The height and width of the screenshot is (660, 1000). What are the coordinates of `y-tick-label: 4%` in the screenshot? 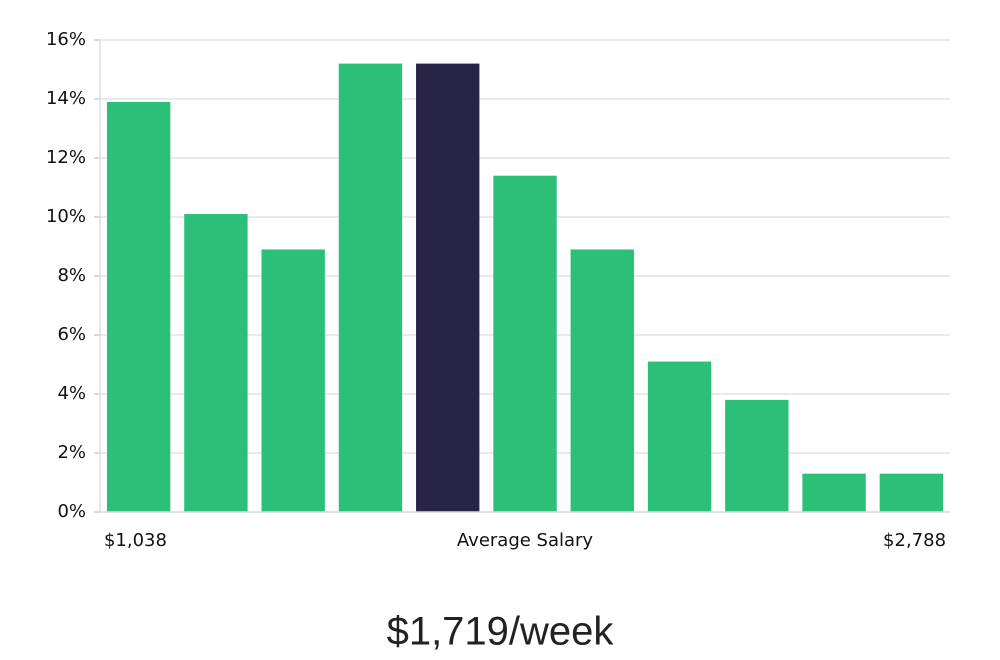 It's located at (71, 393).